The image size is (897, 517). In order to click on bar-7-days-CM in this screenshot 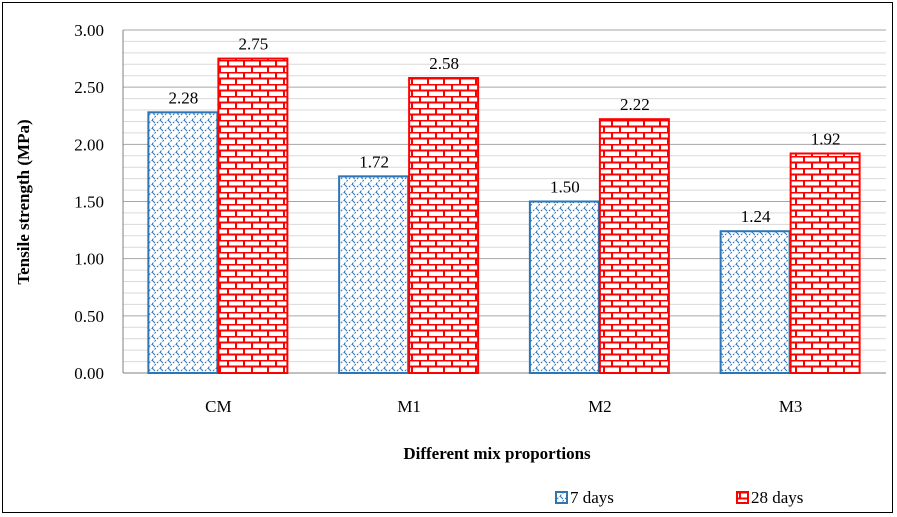, I will do `click(183, 242)`.